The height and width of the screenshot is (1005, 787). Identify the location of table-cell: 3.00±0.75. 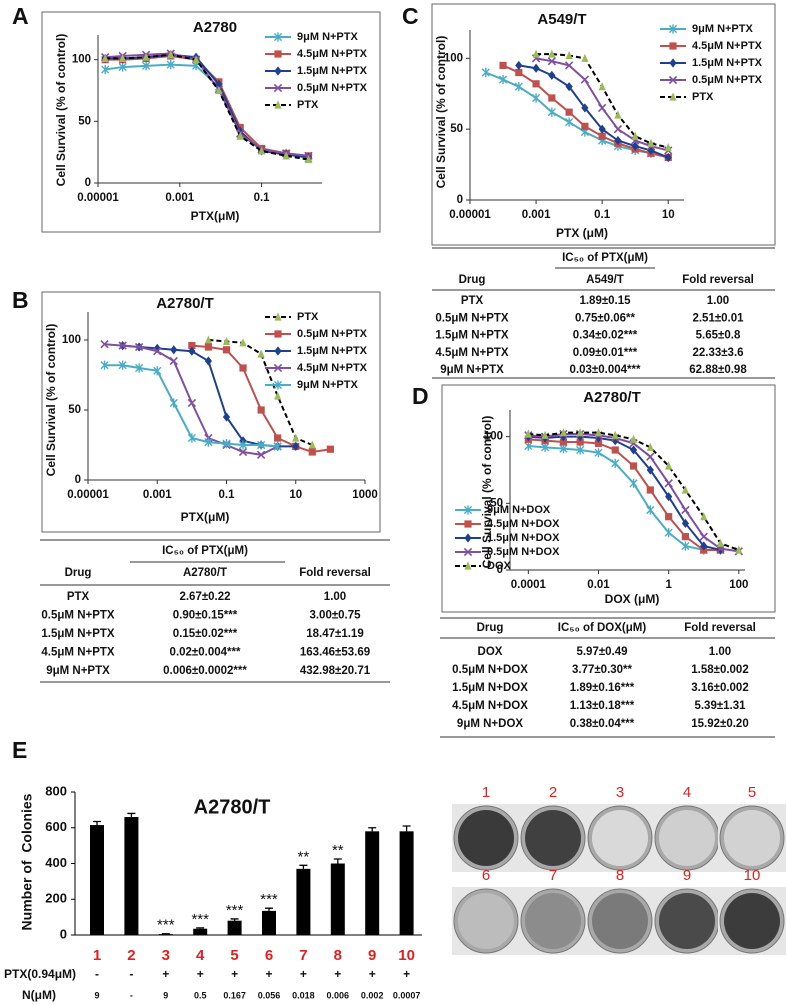
(335, 616).